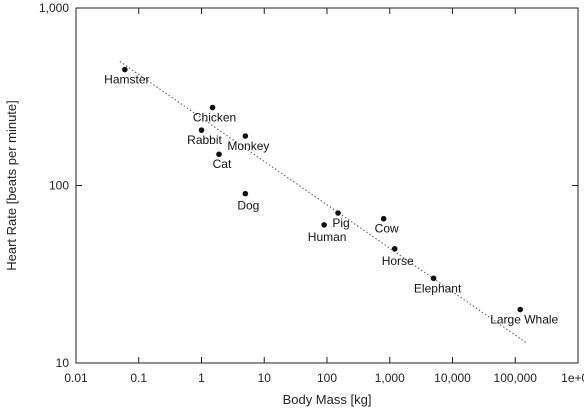 The width and height of the screenshot is (584, 412). Describe the element at coordinates (452, 378) in the screenshot. I see `x-tick-label: 10,000` at that location.